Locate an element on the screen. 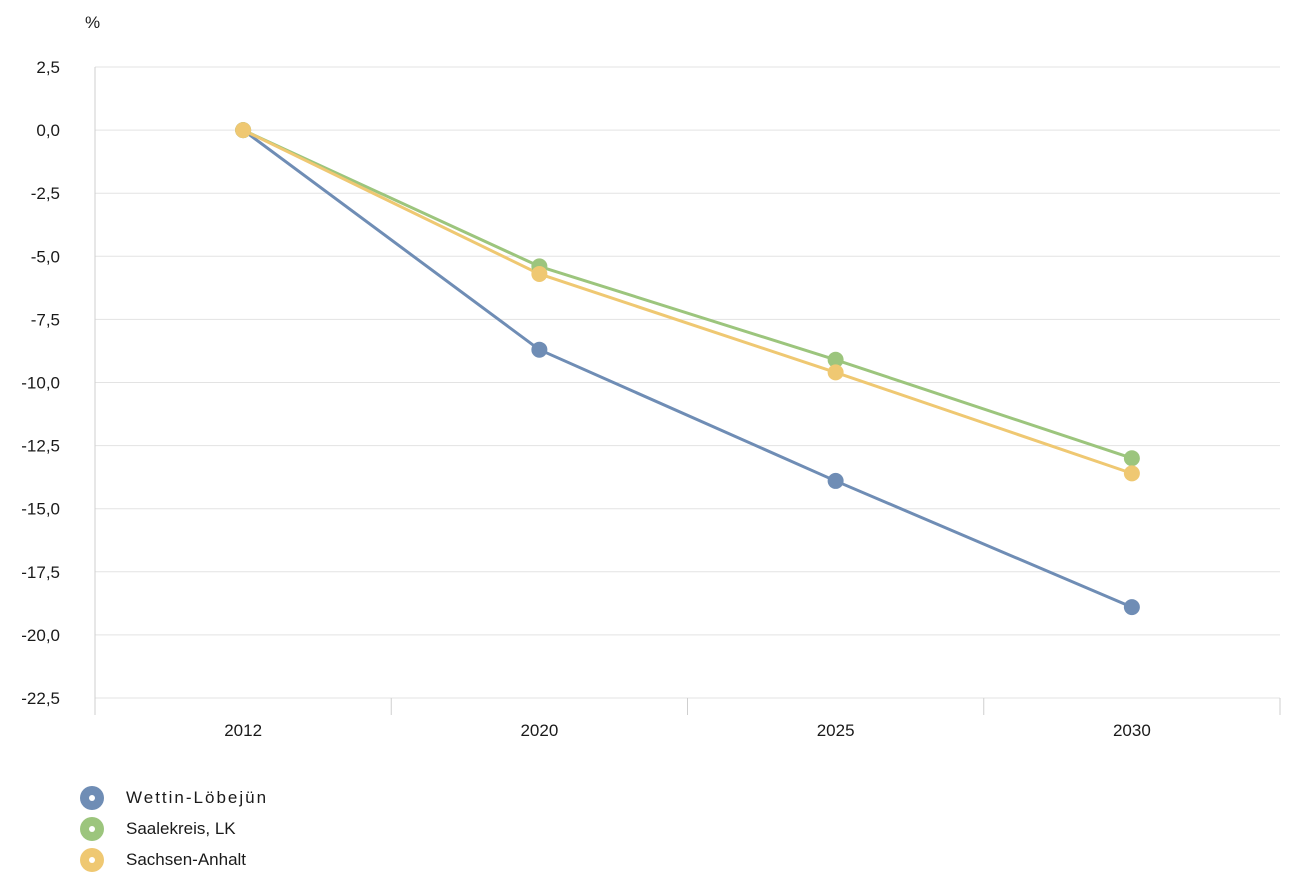 The width and height of the screenshot is (1300, 895). legend-label: Sachsen-Anhalt is located at coordinates (186, 859).